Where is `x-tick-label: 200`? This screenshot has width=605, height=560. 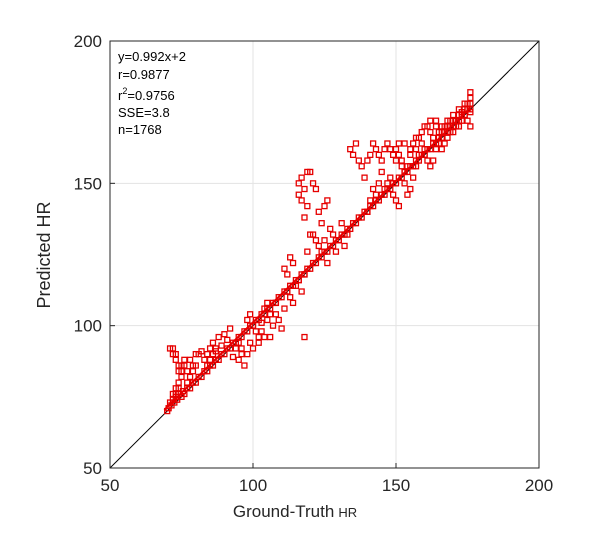 x-tick-label: 200 is located at coordinates (539, 485).